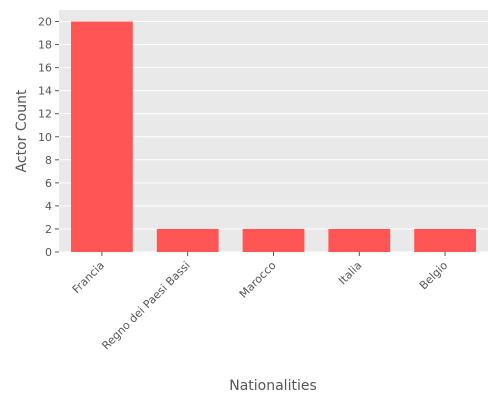 This screenshot has width=500, height=400. What do you see at coordinates (273, 386) in the screenshot?
I see `x-axis-label: Nationalities` at bounding box center [273, 386].